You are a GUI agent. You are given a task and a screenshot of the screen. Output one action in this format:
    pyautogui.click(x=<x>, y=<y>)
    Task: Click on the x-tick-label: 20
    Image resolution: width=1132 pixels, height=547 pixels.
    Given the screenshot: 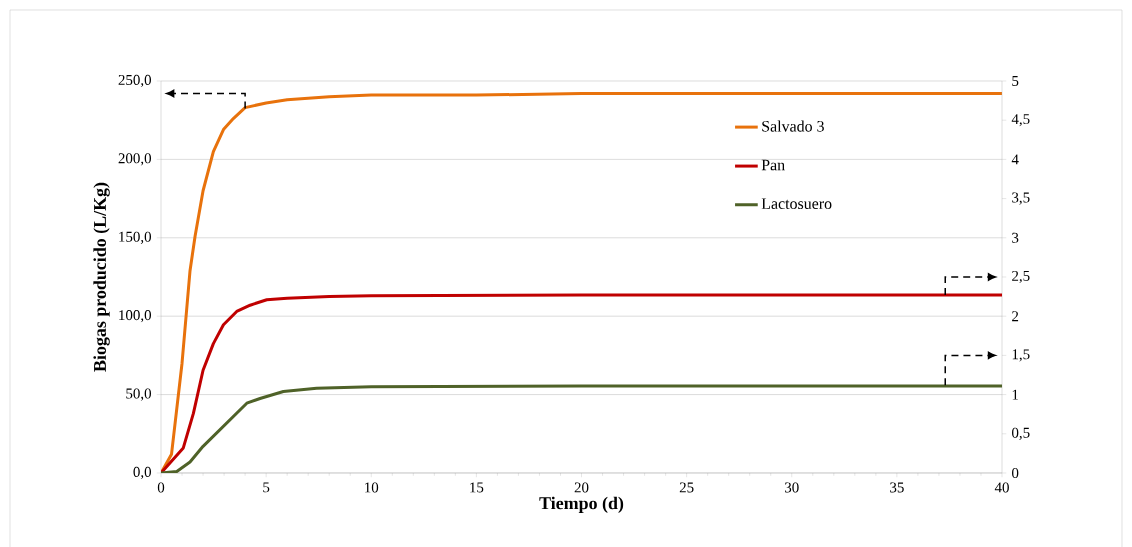 What is the action you would take?
    pyautogui.click(x=581, y=487)
    